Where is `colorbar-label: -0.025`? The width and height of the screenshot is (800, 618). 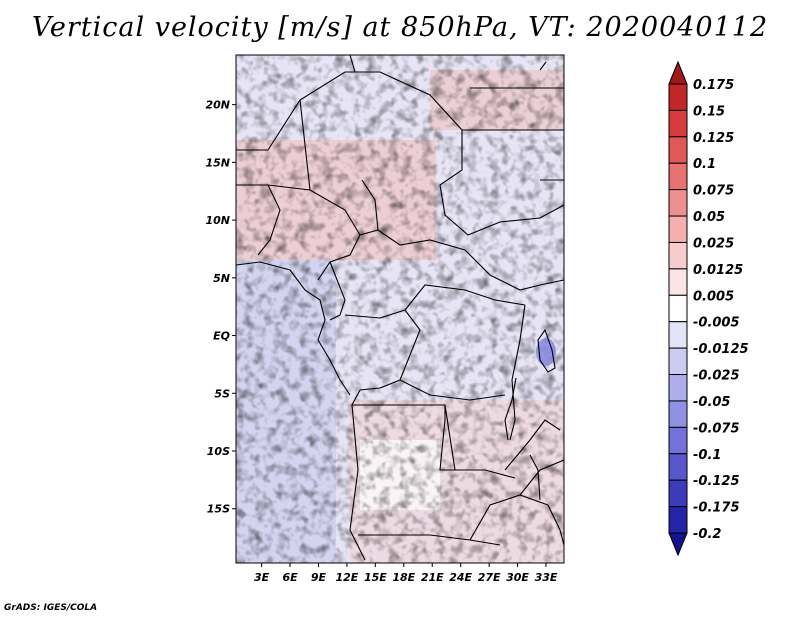
colorbar-label: -0.025 is located at coordinates (716, 376).